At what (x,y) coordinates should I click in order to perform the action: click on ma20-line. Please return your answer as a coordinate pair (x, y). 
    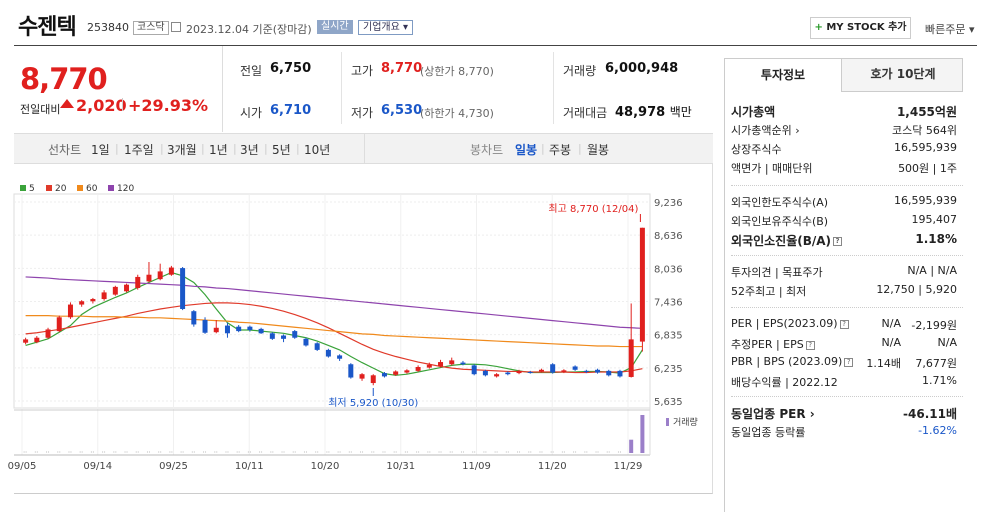
    Looking at the image, I should click on (334, 338).